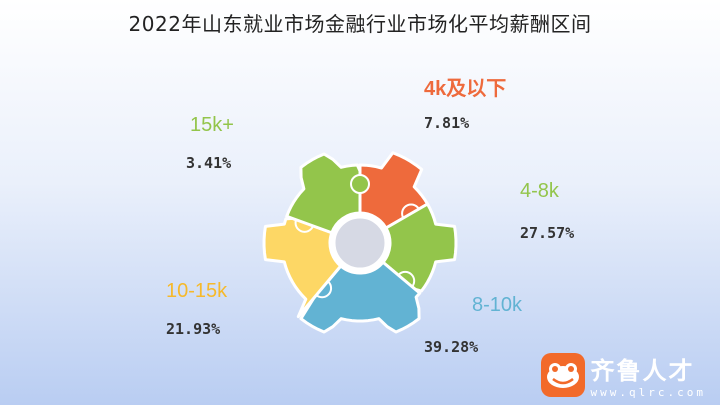 Image resolution: width=720 pixels, height=405 pixels. I want to click on center-hub, so click(360, 243).